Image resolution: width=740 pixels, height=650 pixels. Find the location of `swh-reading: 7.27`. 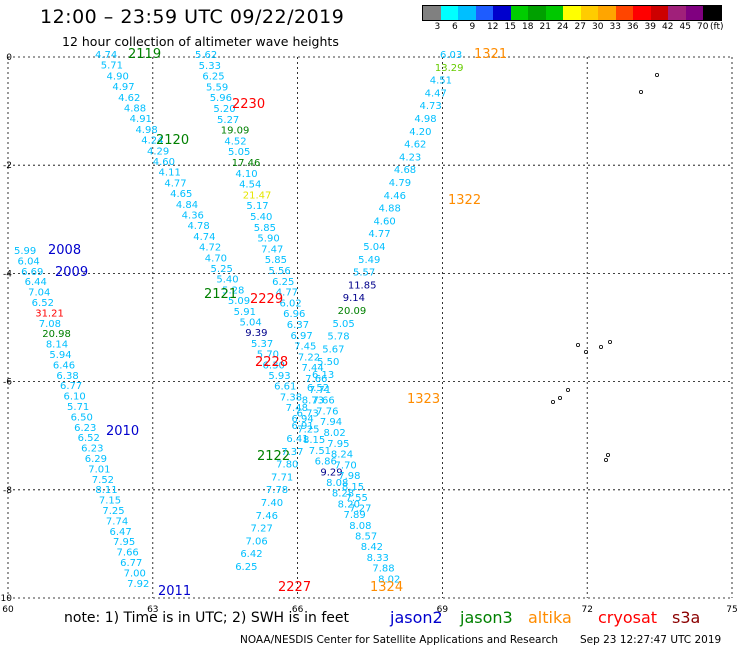

swh-reading: 7.27 is located at coordinates (262, 529).